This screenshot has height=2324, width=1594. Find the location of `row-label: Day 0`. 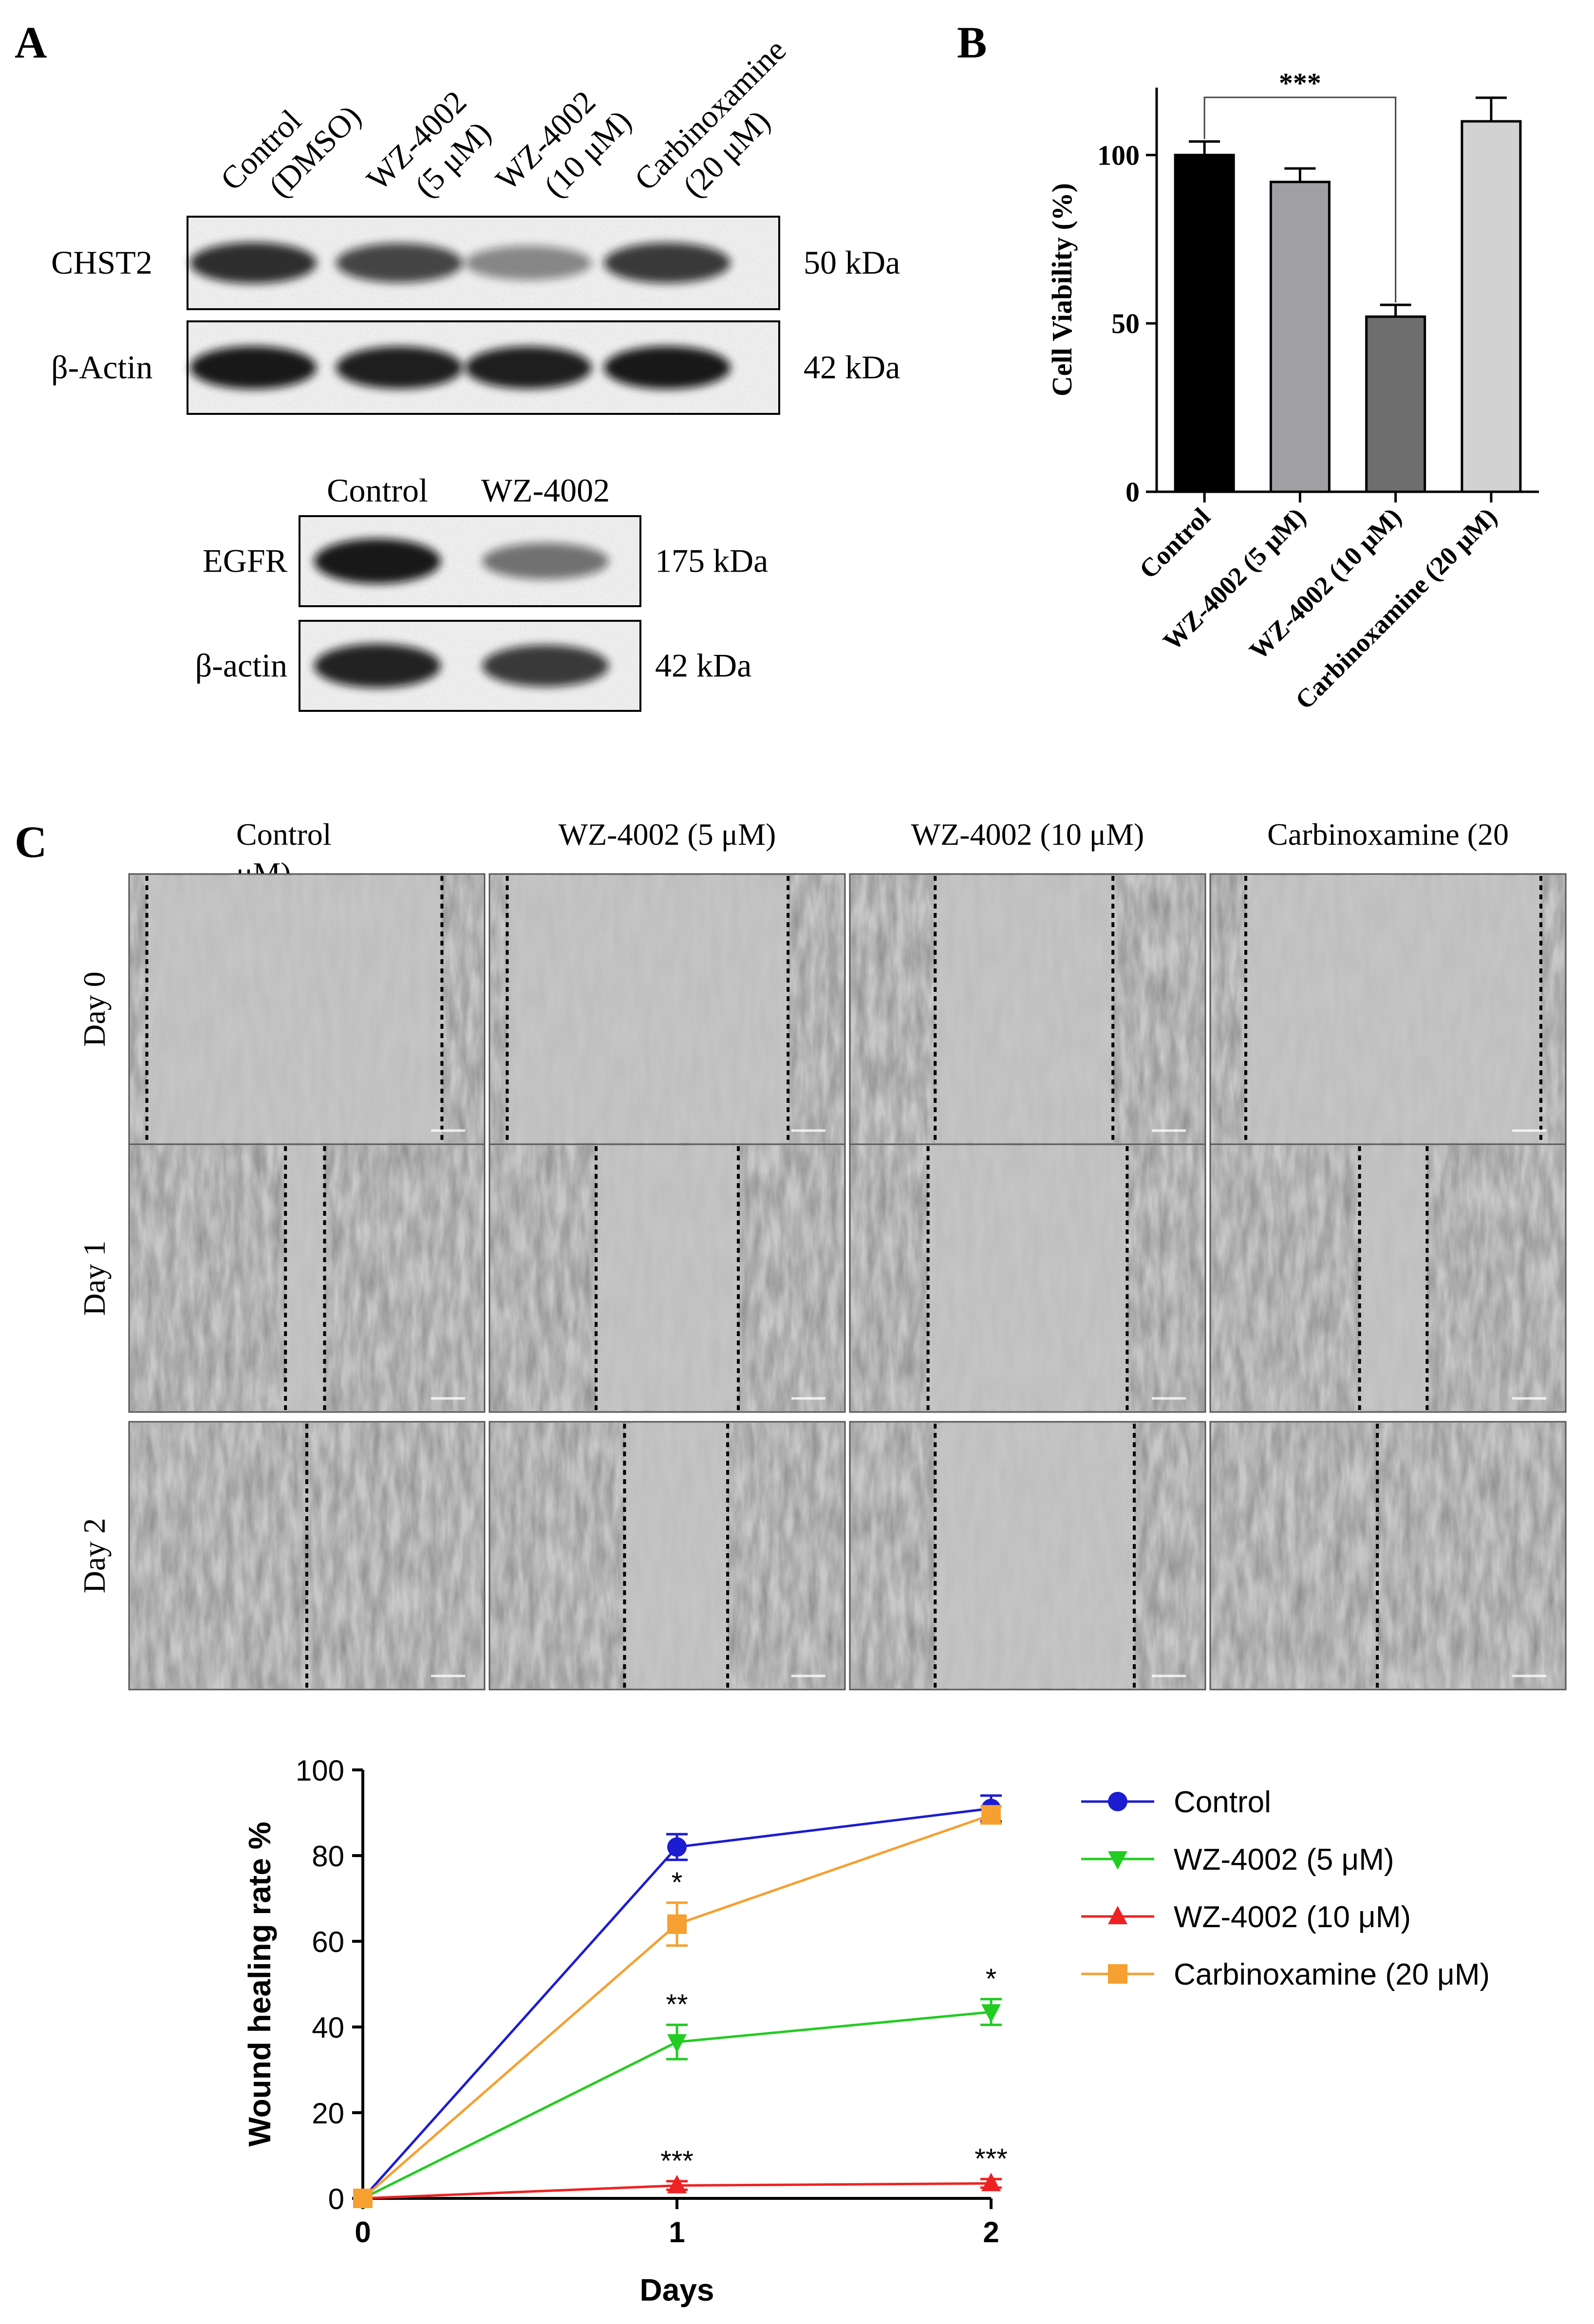

row-label: Day 0 is located at coordinates (95, 1009).